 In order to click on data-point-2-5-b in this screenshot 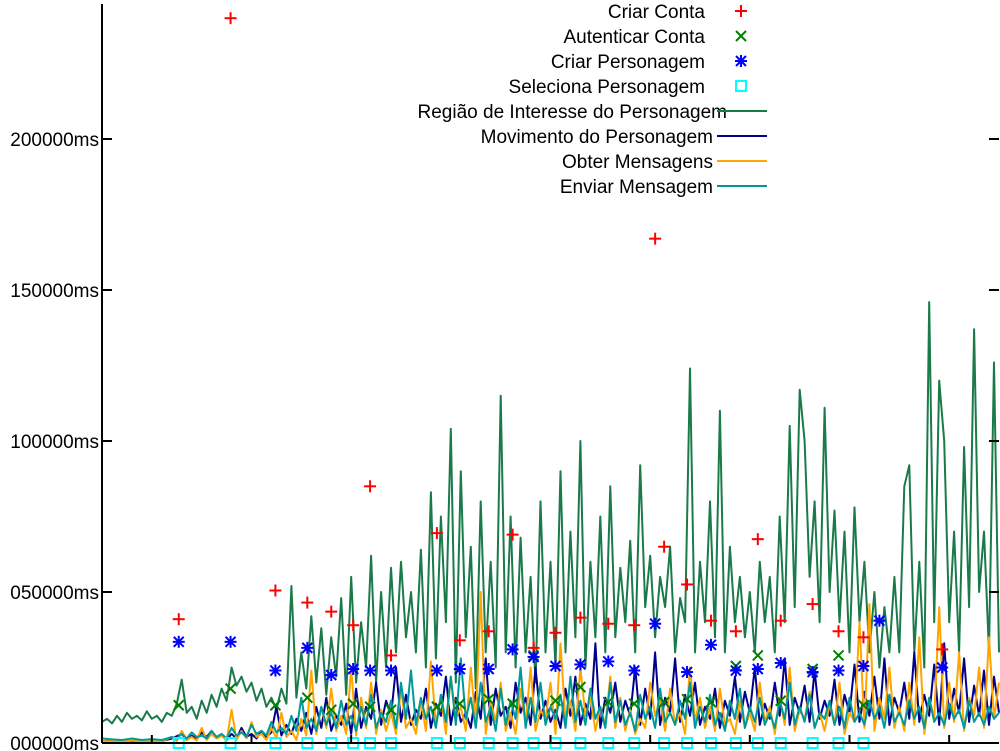, I will do `click(353, 669)`.